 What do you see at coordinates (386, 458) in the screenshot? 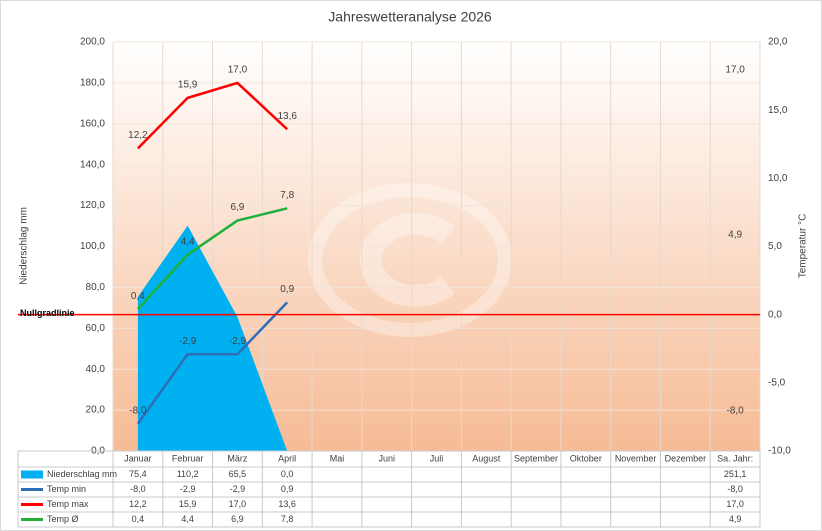
I see `x-tick-label: Juni` at bounding box center [386, 458].